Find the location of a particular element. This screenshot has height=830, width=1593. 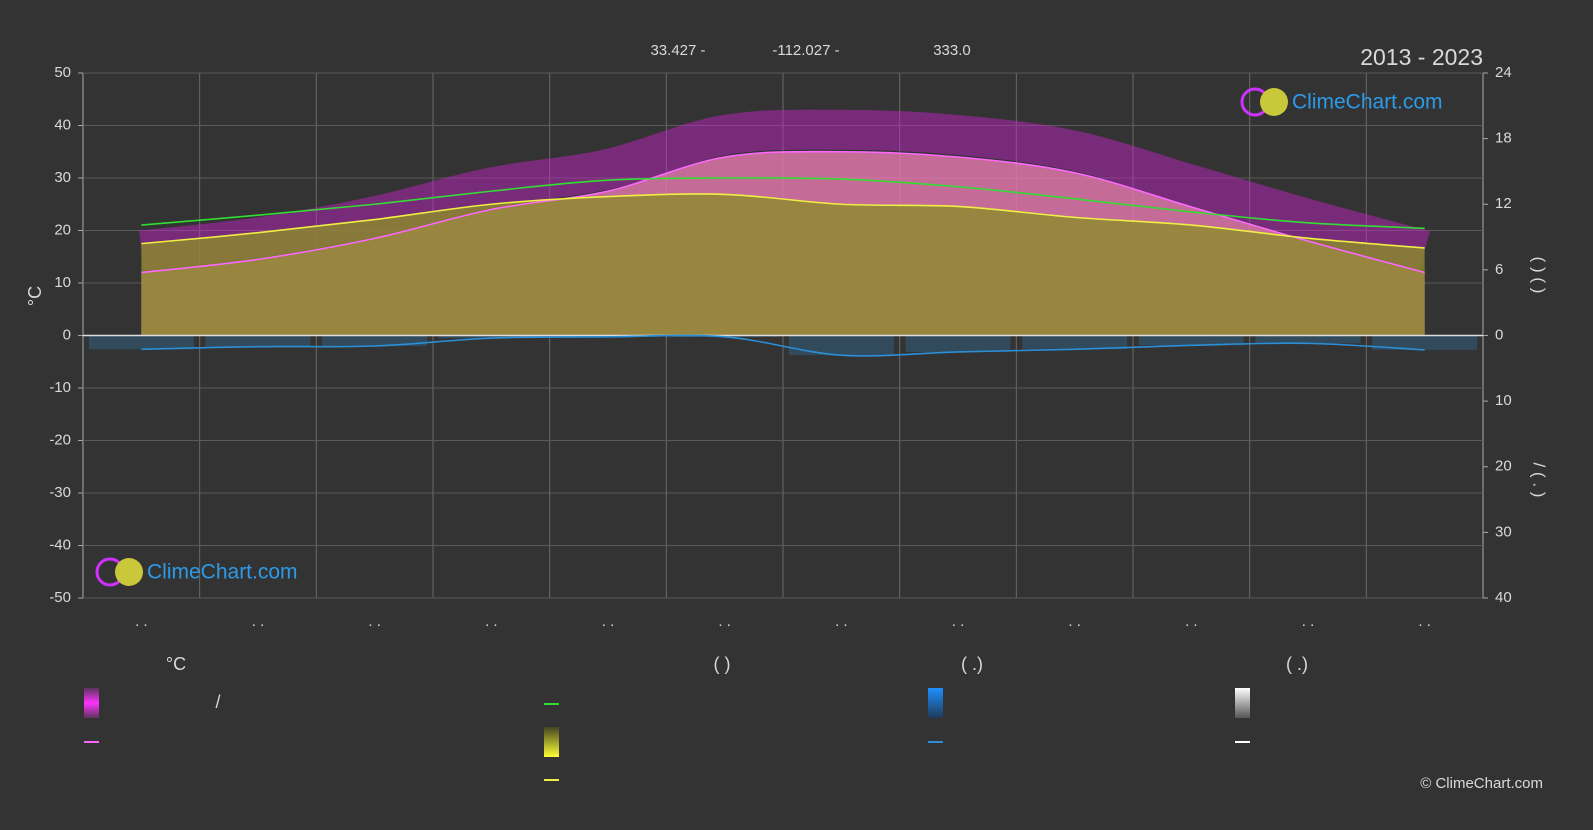

latitude: 33.427 - is located at coordinates (677, 50).